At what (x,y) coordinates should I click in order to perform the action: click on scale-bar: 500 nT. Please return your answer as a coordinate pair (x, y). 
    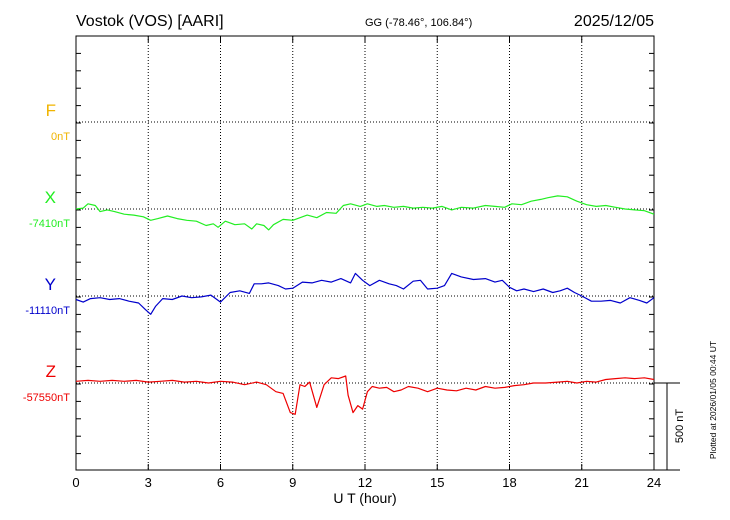
    Looking at the image, I should click on (670, 426).